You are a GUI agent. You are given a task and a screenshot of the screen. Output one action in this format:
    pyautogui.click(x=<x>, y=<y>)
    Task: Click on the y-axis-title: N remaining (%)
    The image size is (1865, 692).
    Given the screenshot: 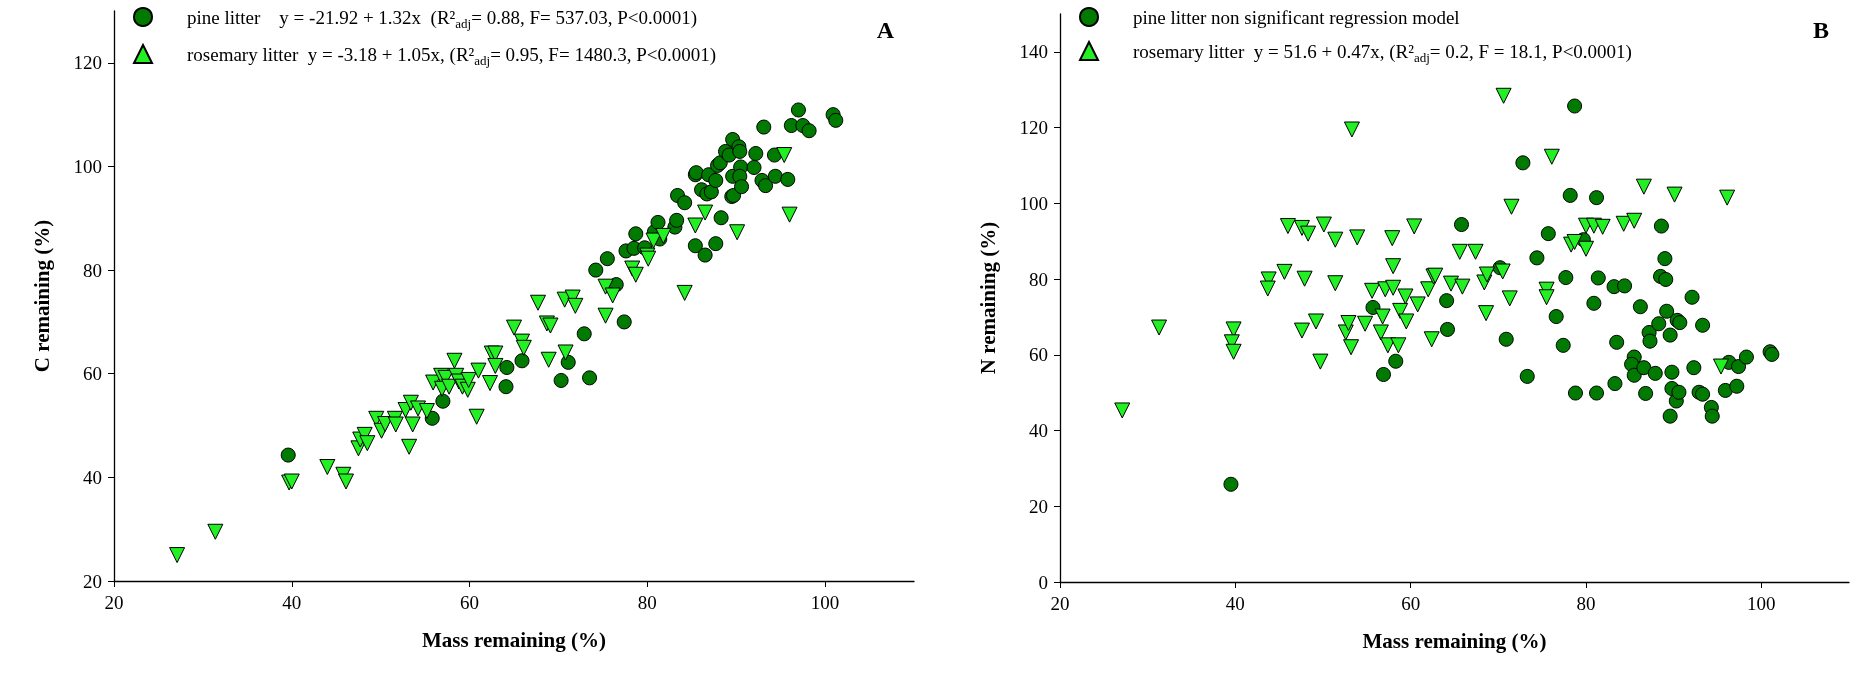 What is the action you would take?
    pyautogui.click(x=987, y=298)
    